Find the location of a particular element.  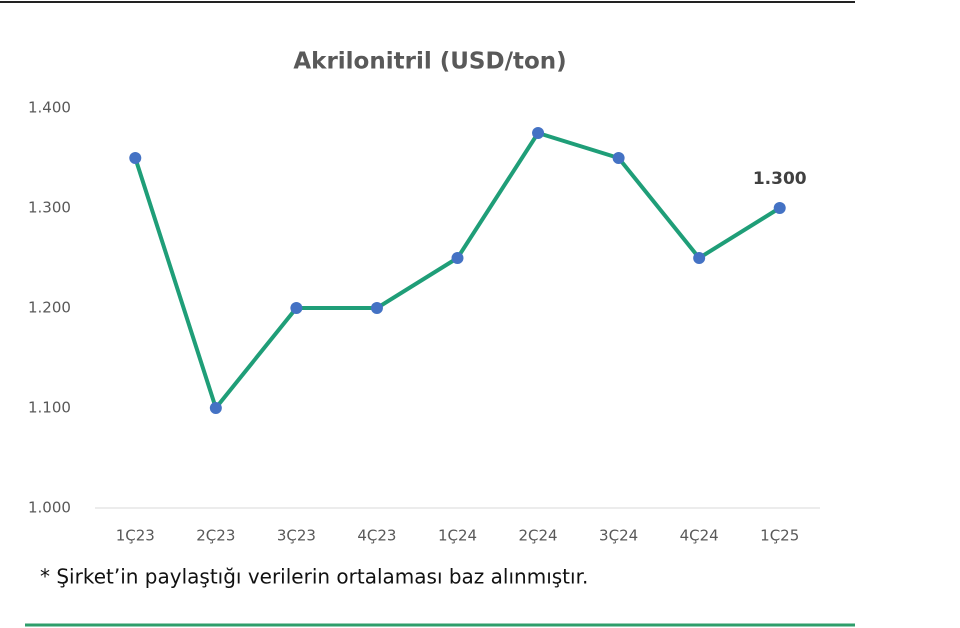

x-tick-label: 4Ç23 is located at coordinates (376, 536).